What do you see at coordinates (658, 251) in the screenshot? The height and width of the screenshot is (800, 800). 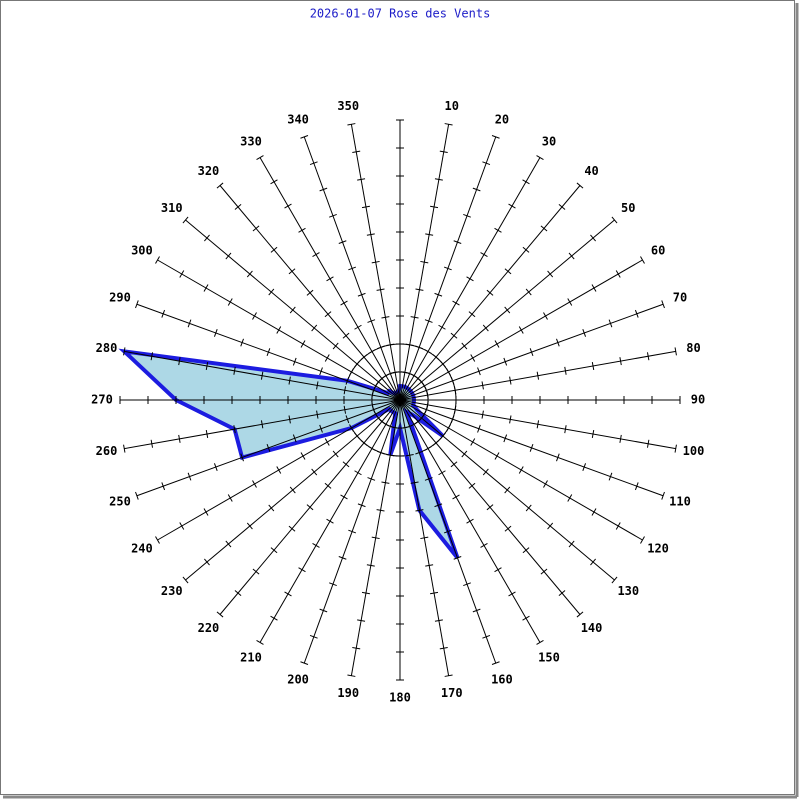 I see `direction-label: 60` at bounding box center [658, 251].